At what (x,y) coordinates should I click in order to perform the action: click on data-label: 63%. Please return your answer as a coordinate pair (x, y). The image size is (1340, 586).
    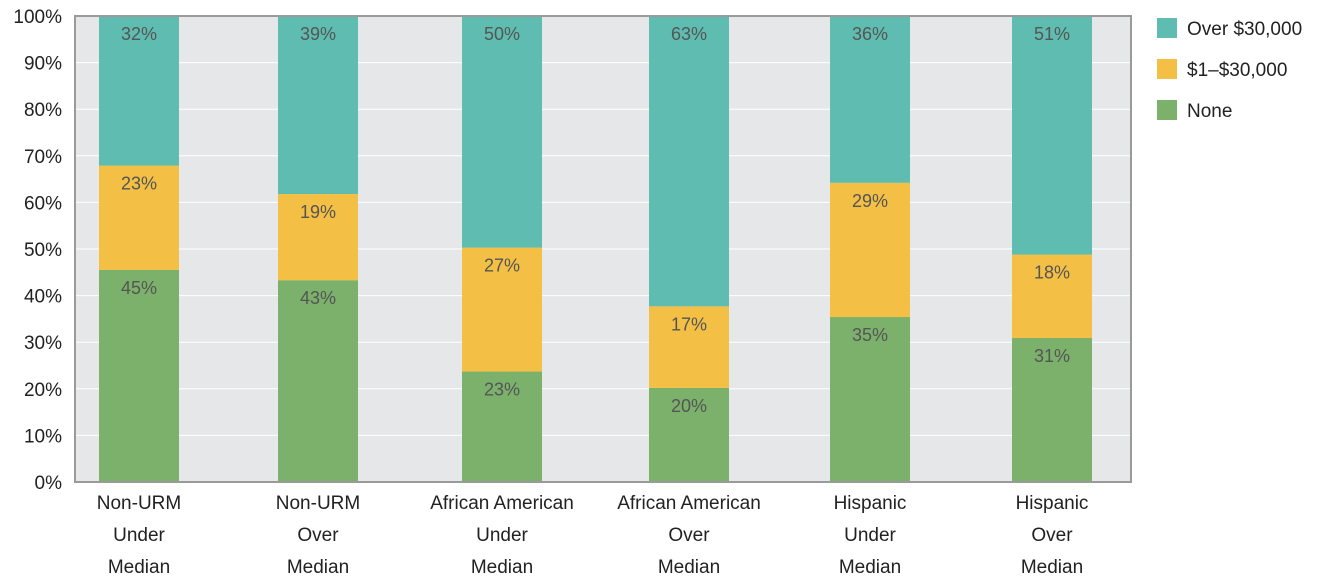
    Looking at the image, I should click on (689, 34).